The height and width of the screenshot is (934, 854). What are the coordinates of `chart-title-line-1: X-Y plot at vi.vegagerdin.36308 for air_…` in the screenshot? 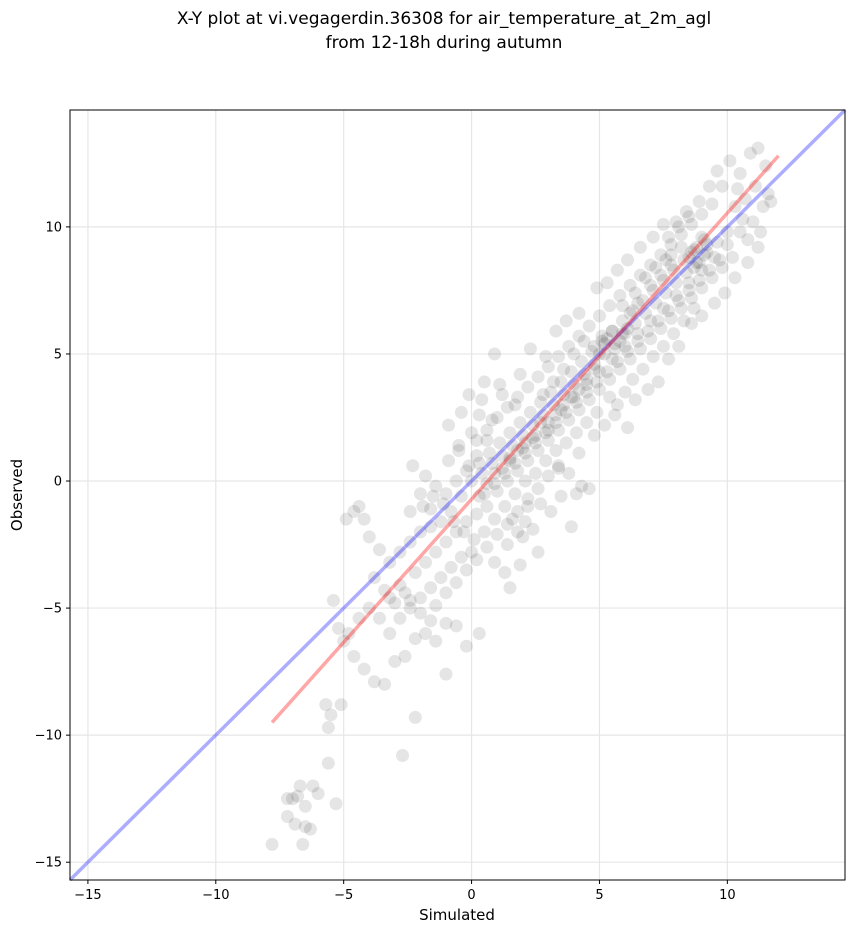 It's located at (444, 19).